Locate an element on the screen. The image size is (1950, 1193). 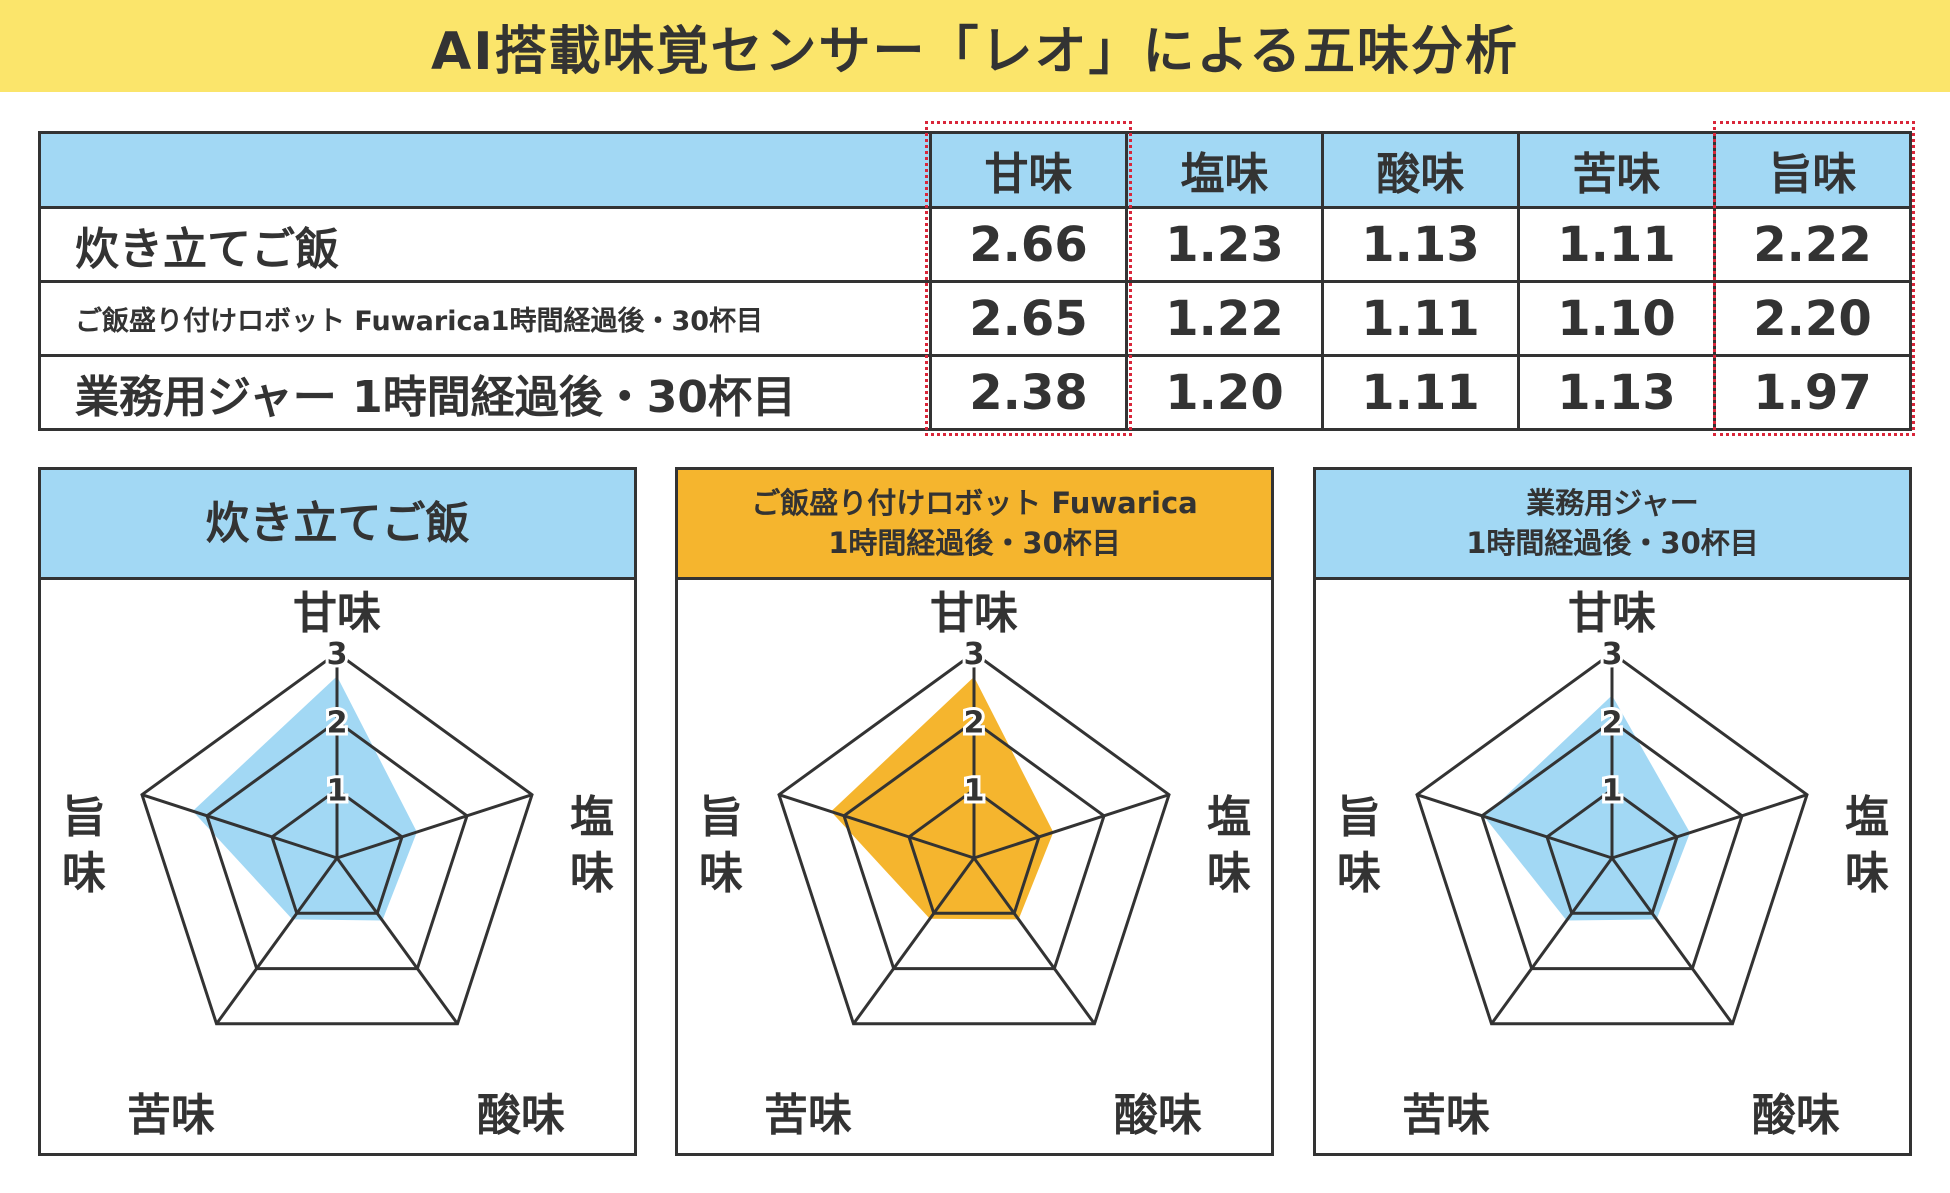
umami-column-highlight is located at coordinates (1814, 278).